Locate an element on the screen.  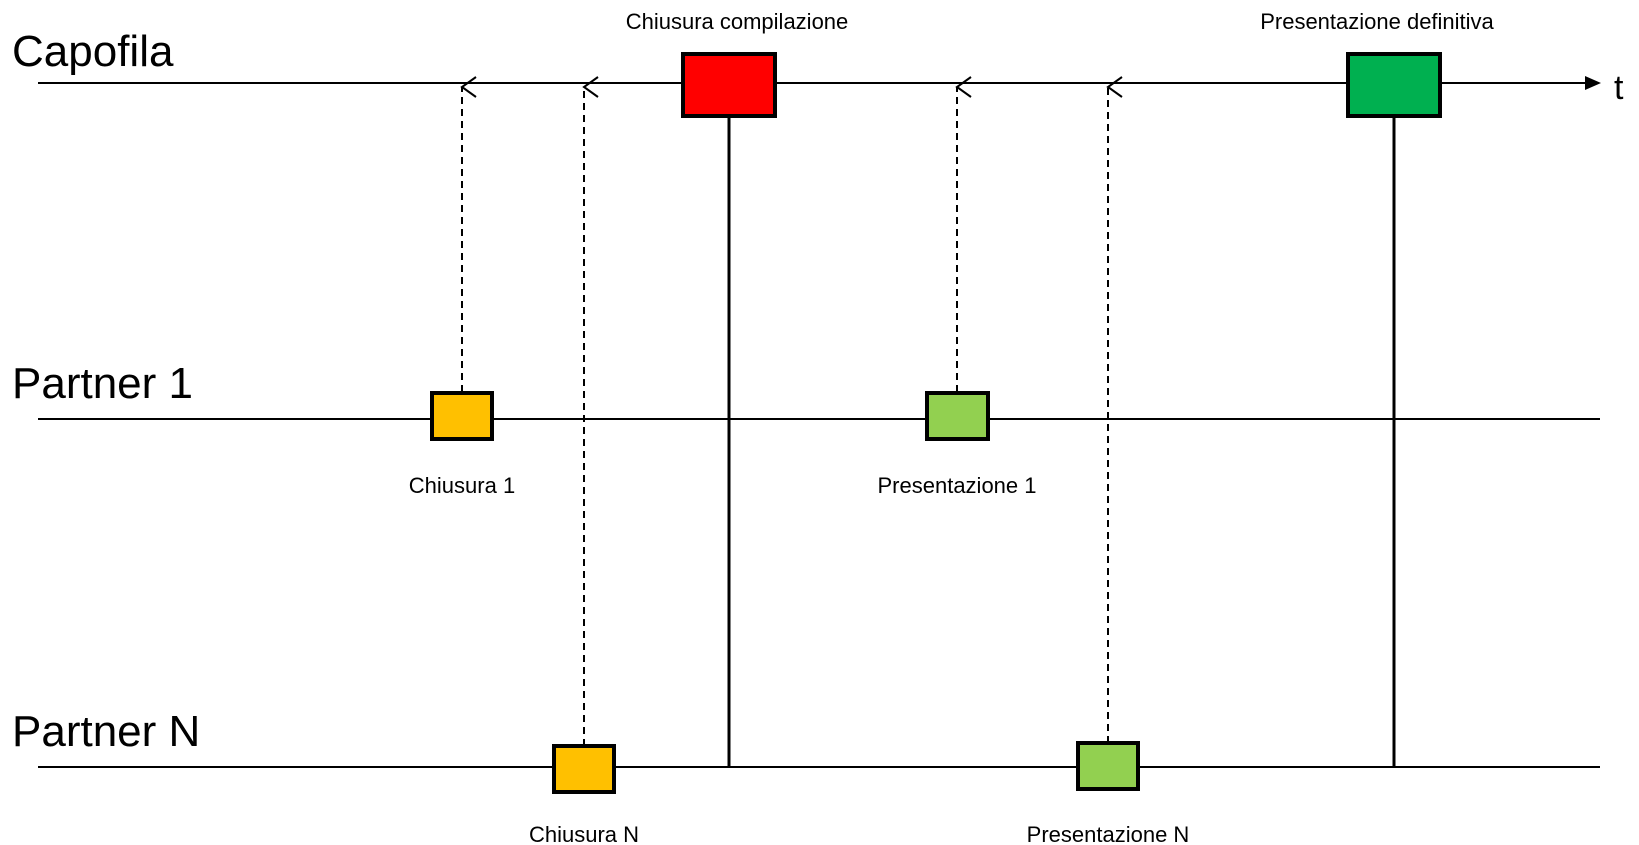
presentazione-n-box is located at coordinates (1108, 766).